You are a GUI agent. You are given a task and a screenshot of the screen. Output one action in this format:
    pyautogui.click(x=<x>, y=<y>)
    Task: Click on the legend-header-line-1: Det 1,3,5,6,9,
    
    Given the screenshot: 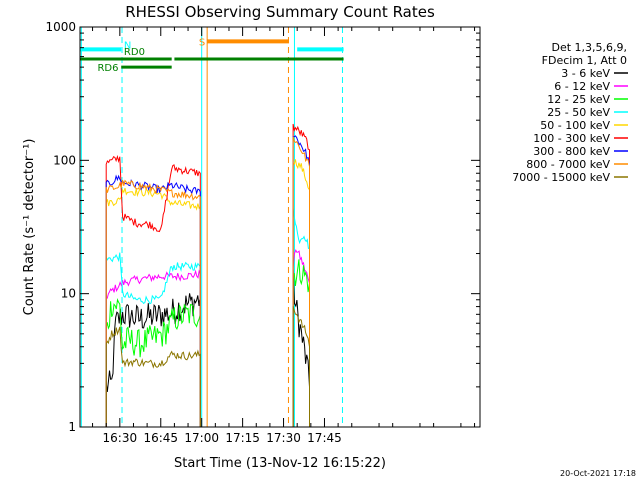 What is the action you would take?
    pyautogui.click(x=589, y=47)
    